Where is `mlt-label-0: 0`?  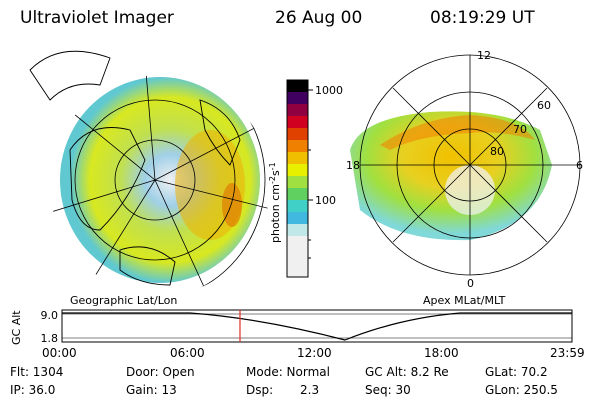 mlt-label-0: 0 is located at coordinates (470, 283).